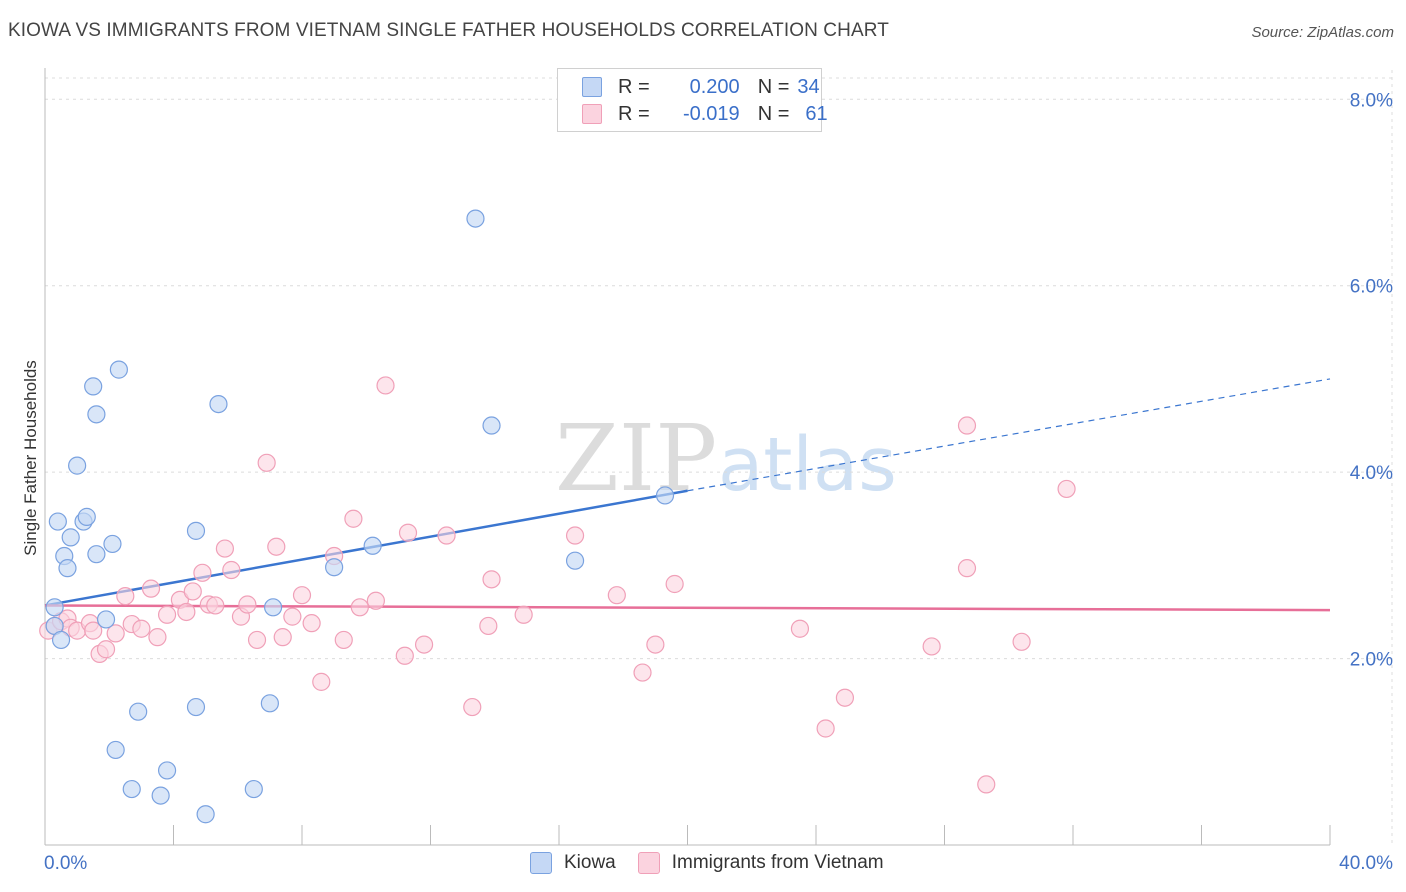 The height and width of the screenshot is (892, 1406). Describe the element at coordinates (1371, 100) in the screenshot. I see `y-tick-label-3: 8.0%` at that location.